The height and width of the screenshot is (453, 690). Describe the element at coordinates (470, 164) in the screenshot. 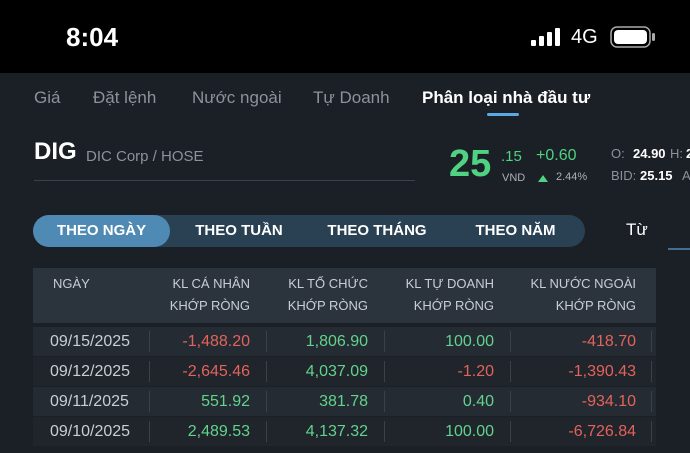

I see `price-int: 25` at that location.